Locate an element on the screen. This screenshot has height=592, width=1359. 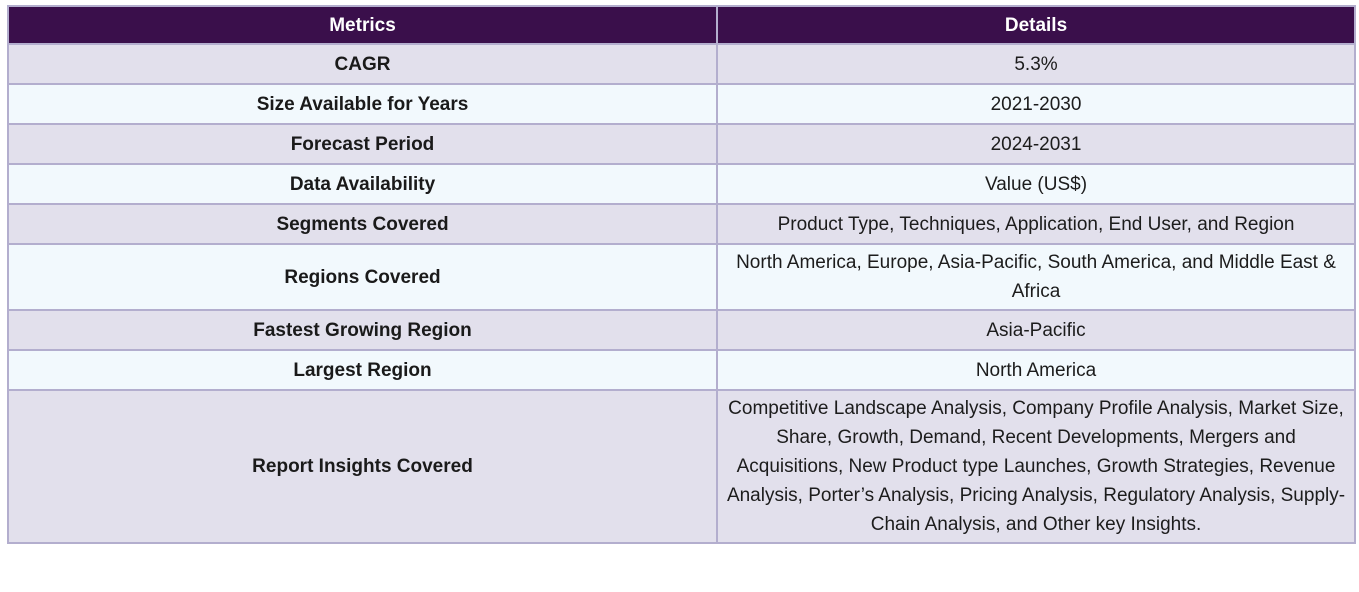
table-header-row: Metrics Details is located at coordinates (681, 25).